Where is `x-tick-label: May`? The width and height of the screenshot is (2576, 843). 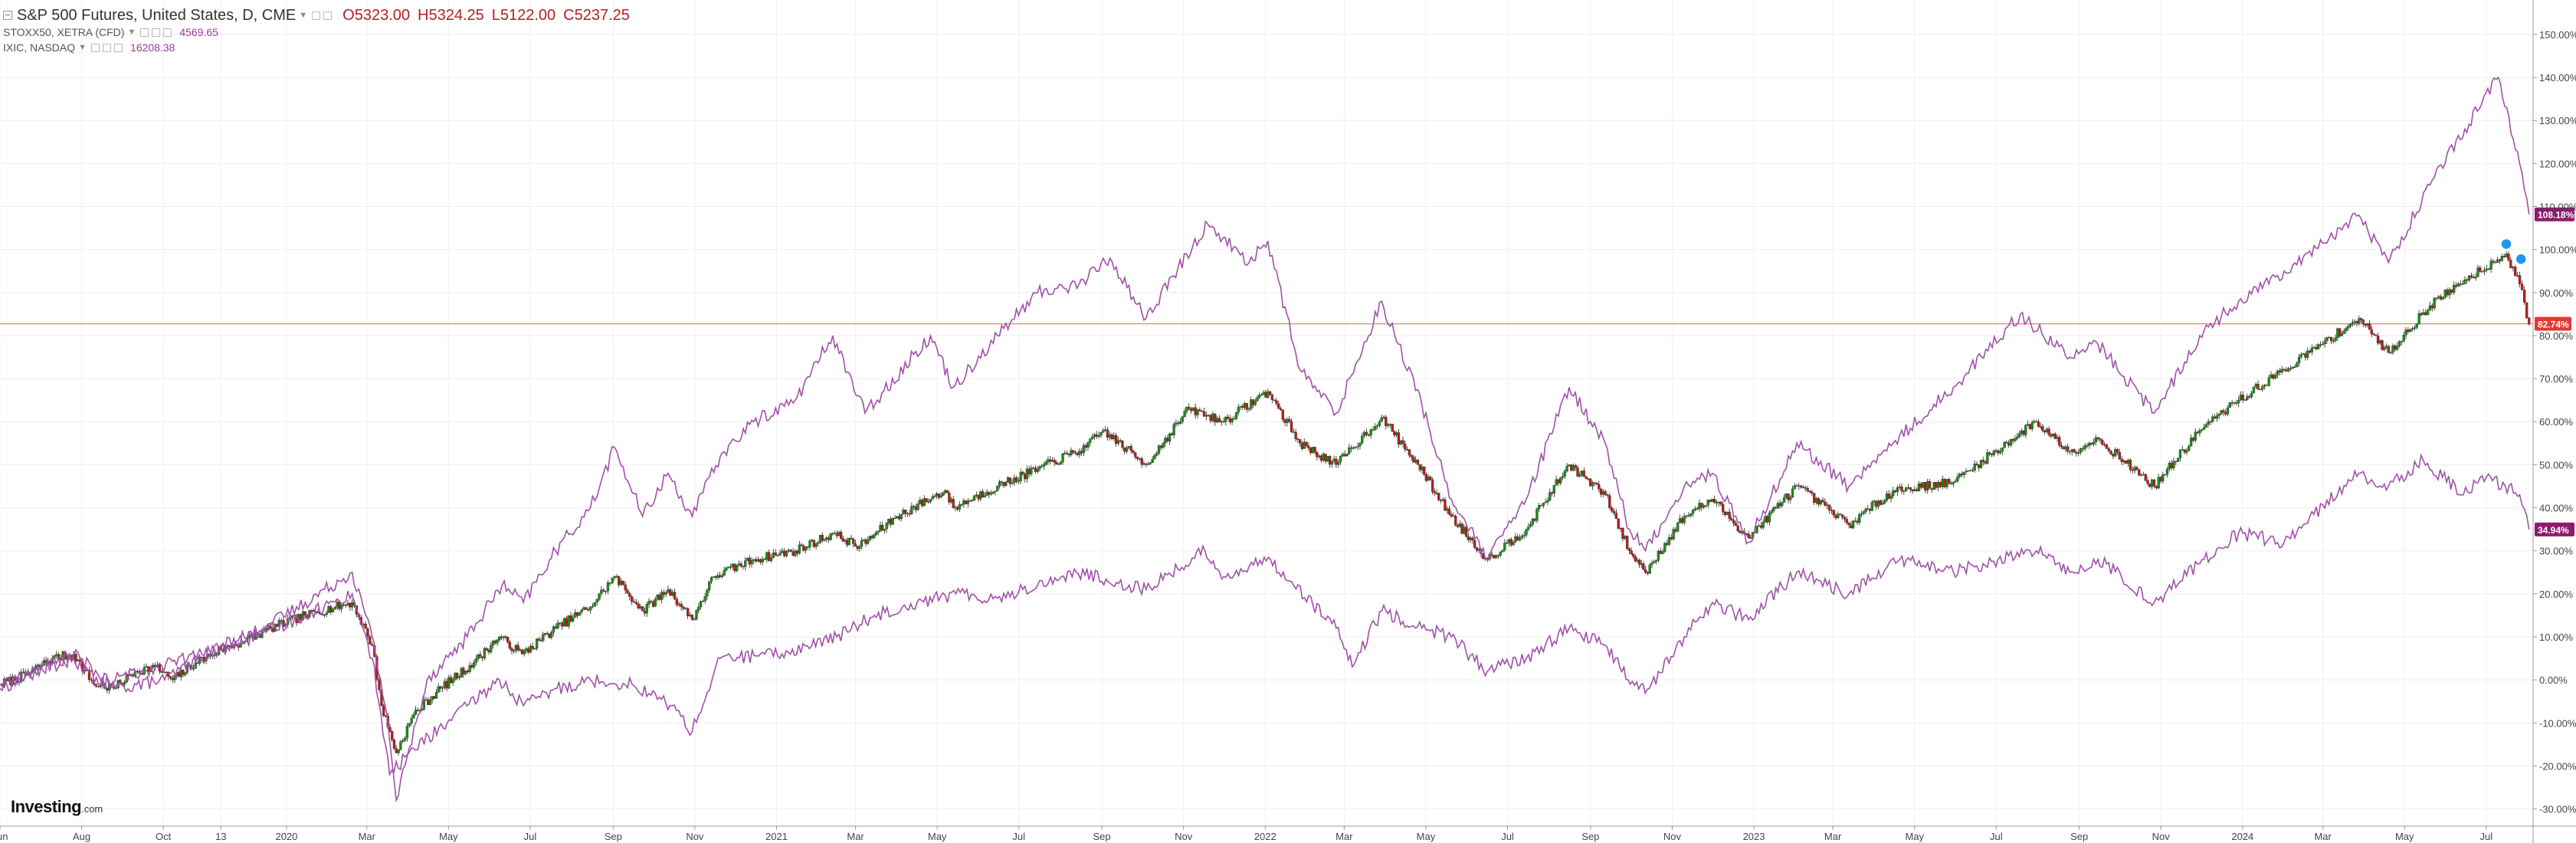
x-tick-label: May is located at coordinates (938, 836).